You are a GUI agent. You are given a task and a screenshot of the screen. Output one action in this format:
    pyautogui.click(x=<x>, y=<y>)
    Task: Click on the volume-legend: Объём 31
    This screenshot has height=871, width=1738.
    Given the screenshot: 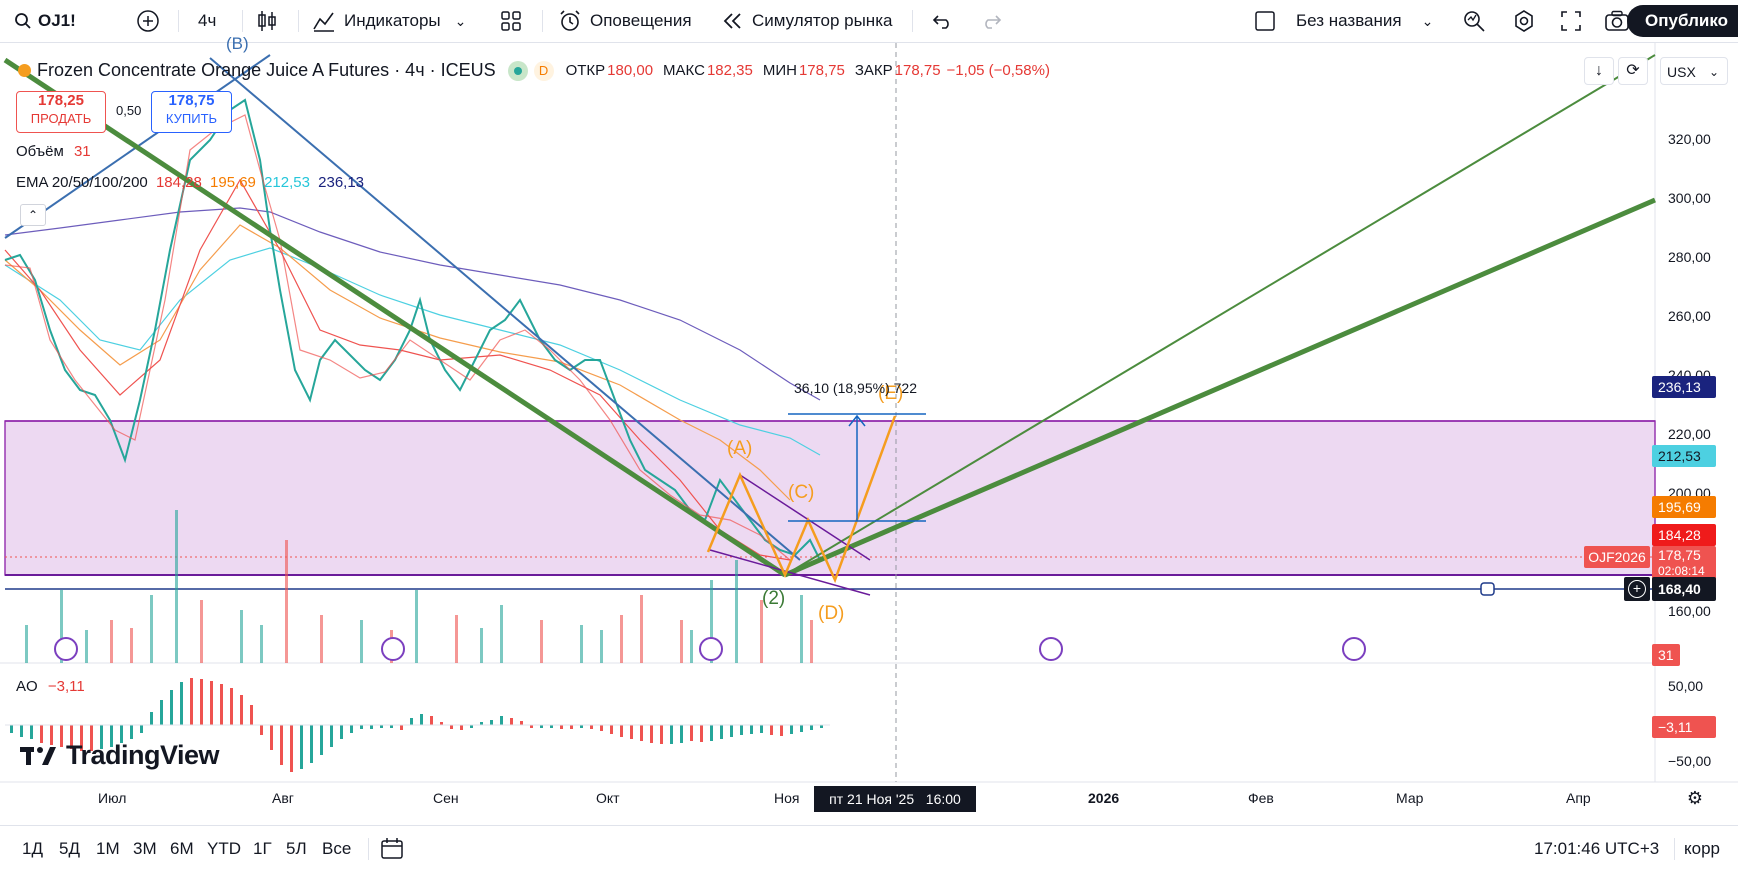 What is the action you would take?
    pyautogui.click(x=53, y=151)
    